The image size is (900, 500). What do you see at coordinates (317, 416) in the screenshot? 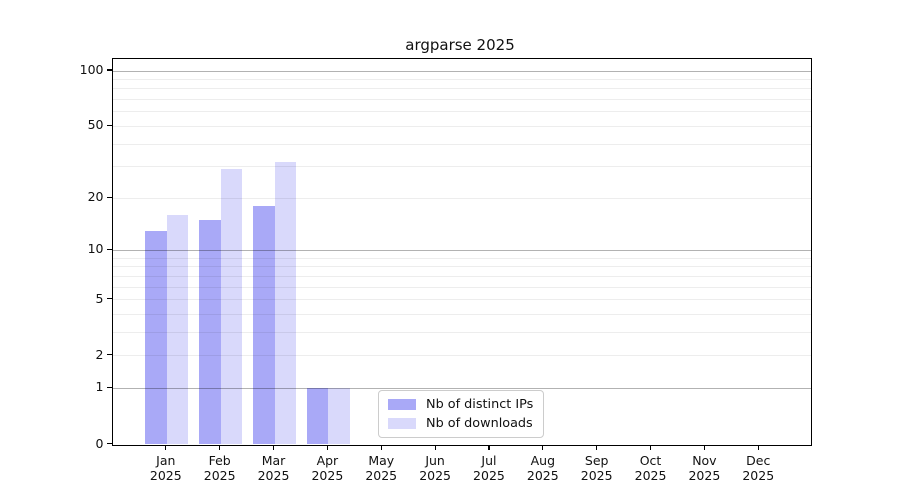
I see `bar-distinct-ips-apr` at bounding box center [317, 416].